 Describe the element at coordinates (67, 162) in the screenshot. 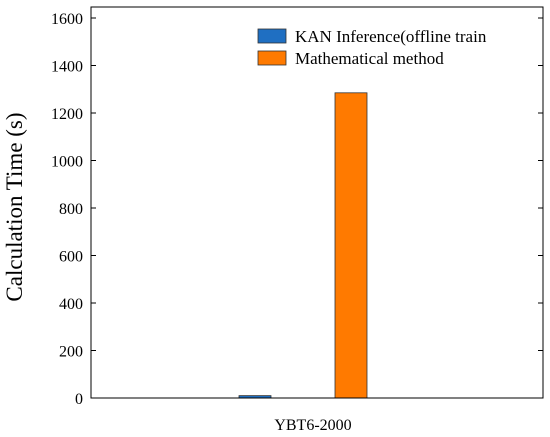

I see `y-tick-label: 1000` at that location.